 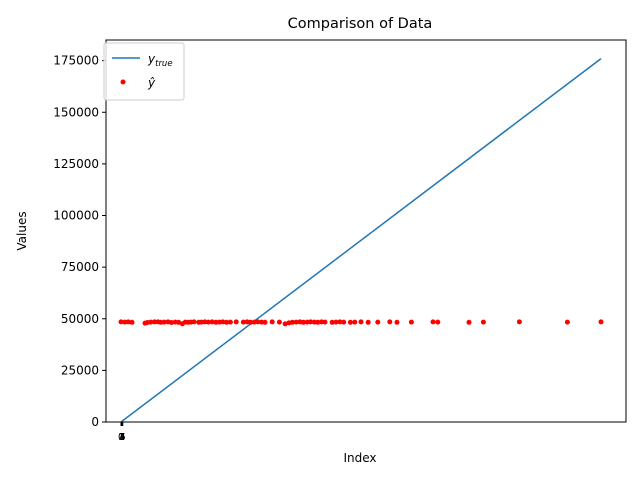 What do you see at coordinates (80, 267) in the screenshot?
I see `y-tick-label: 75000` at bounding box center [80, 267].